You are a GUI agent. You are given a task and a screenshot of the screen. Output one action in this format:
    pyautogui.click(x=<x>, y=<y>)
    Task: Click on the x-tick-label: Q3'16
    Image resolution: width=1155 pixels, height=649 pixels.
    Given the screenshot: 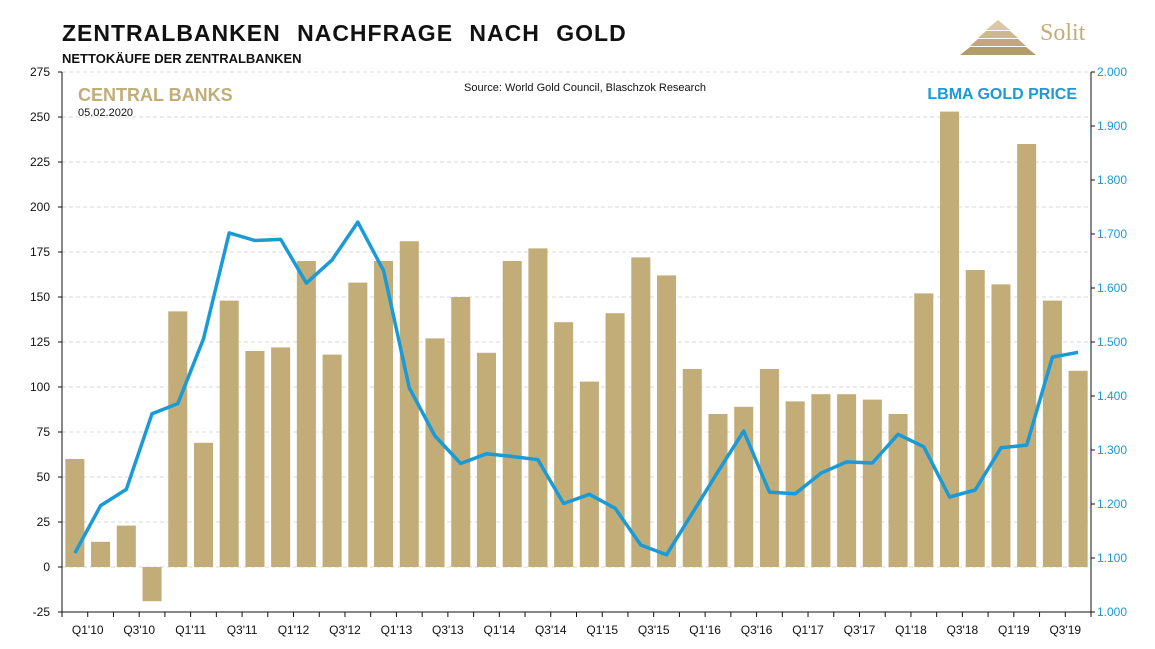 What is the action you would take?
    pyautogui.click(x=757, y=630)
    